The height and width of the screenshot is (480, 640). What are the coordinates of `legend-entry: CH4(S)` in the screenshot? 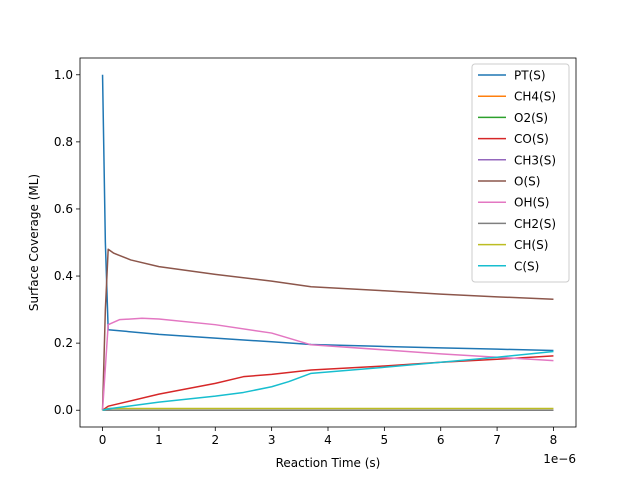 It's located at (535, 97).